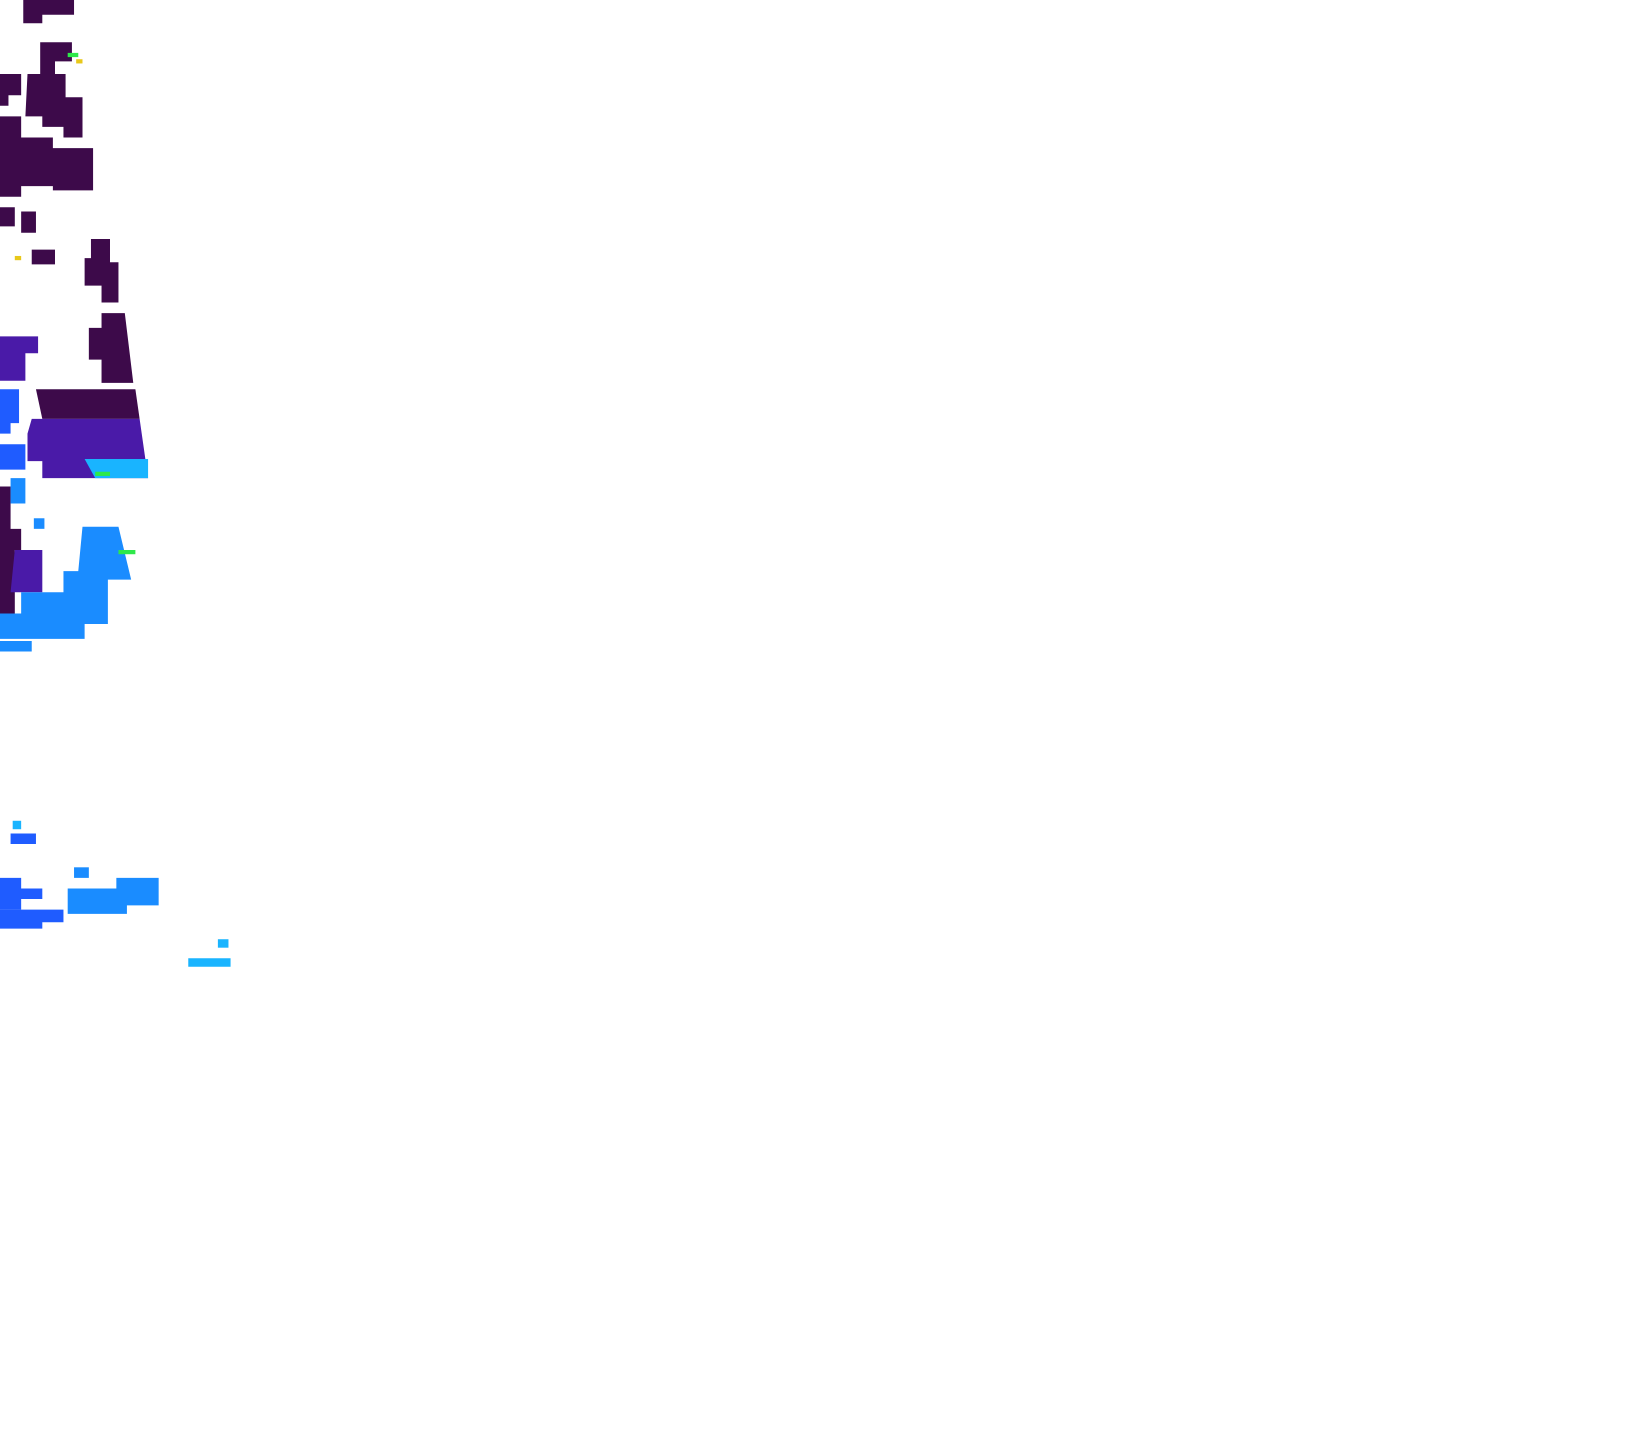  Describe the element at coordinates (79, 696) in the screenshot. I see `swath-sky` at that location.